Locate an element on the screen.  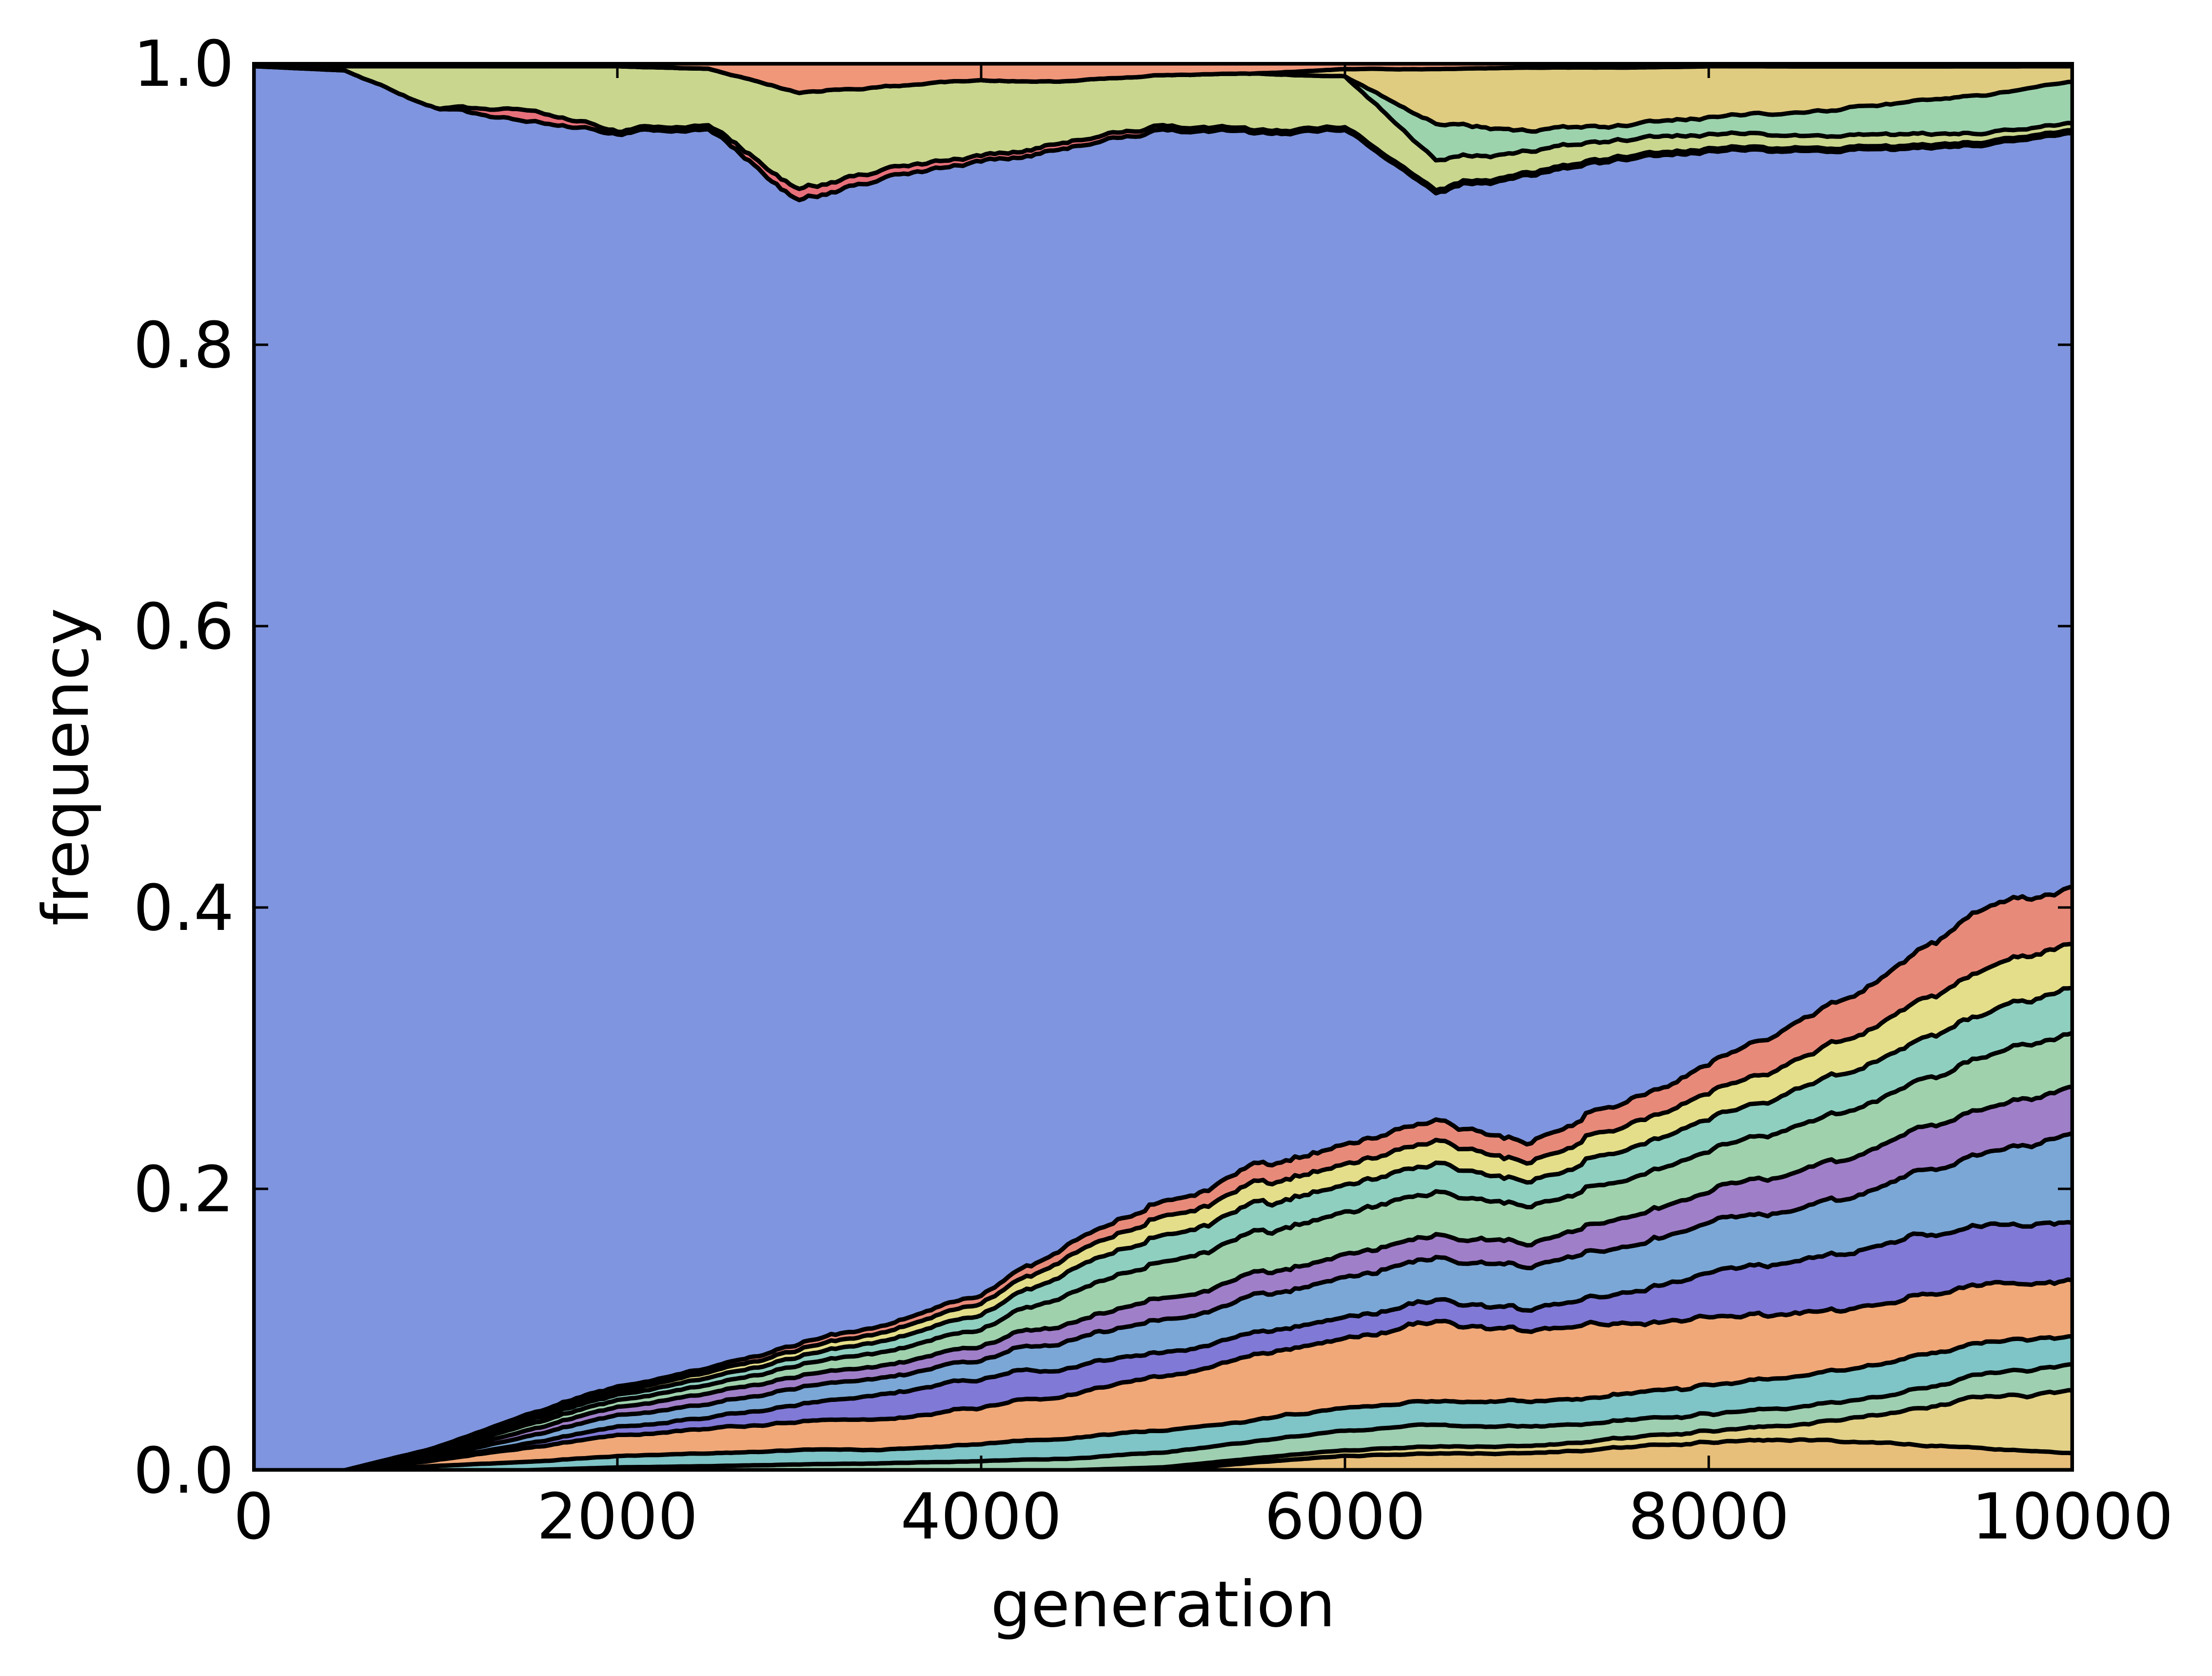
y-axis-label: frequency is located at coordinates (66, 767).